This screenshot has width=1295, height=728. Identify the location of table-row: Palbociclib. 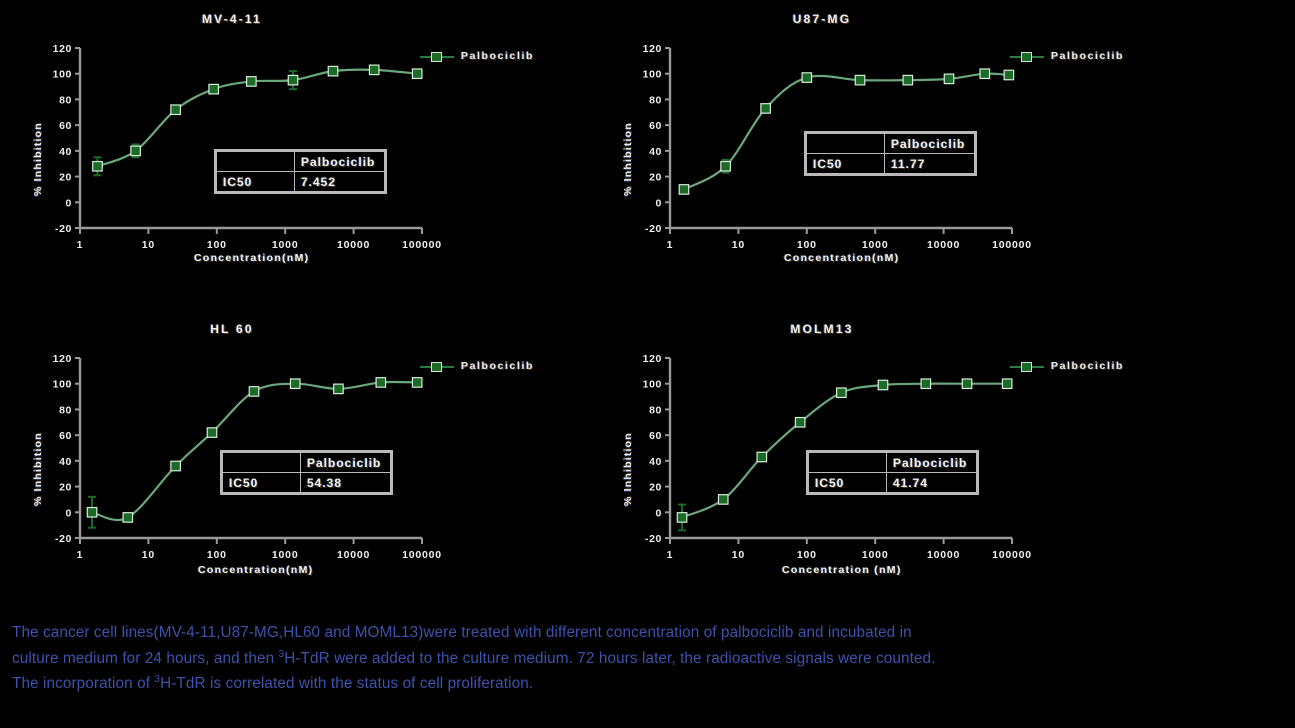
(890, 143).